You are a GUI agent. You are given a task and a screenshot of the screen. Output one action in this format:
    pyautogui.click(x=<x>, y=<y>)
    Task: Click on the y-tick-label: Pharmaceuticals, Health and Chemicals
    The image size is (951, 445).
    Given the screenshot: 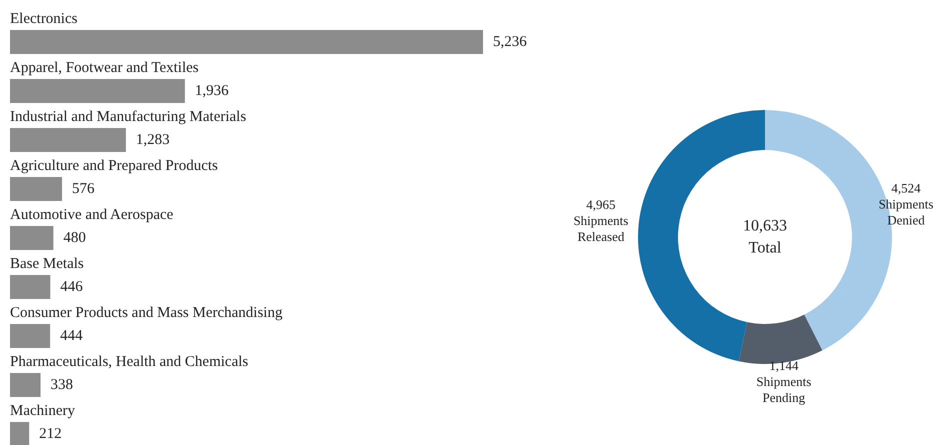 What is the action you would take?
    pyautogui.click(x=129, y=362)
    